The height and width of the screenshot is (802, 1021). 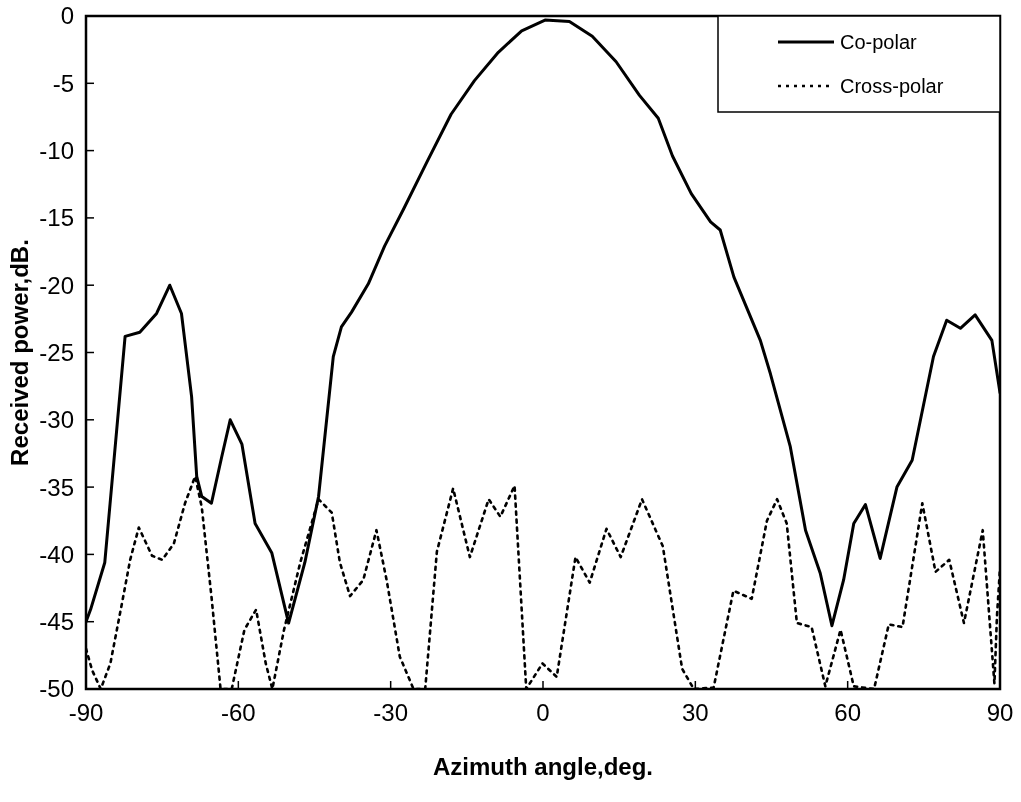 I want to click on y-tick-label: -20, so click(x=56, y=285).